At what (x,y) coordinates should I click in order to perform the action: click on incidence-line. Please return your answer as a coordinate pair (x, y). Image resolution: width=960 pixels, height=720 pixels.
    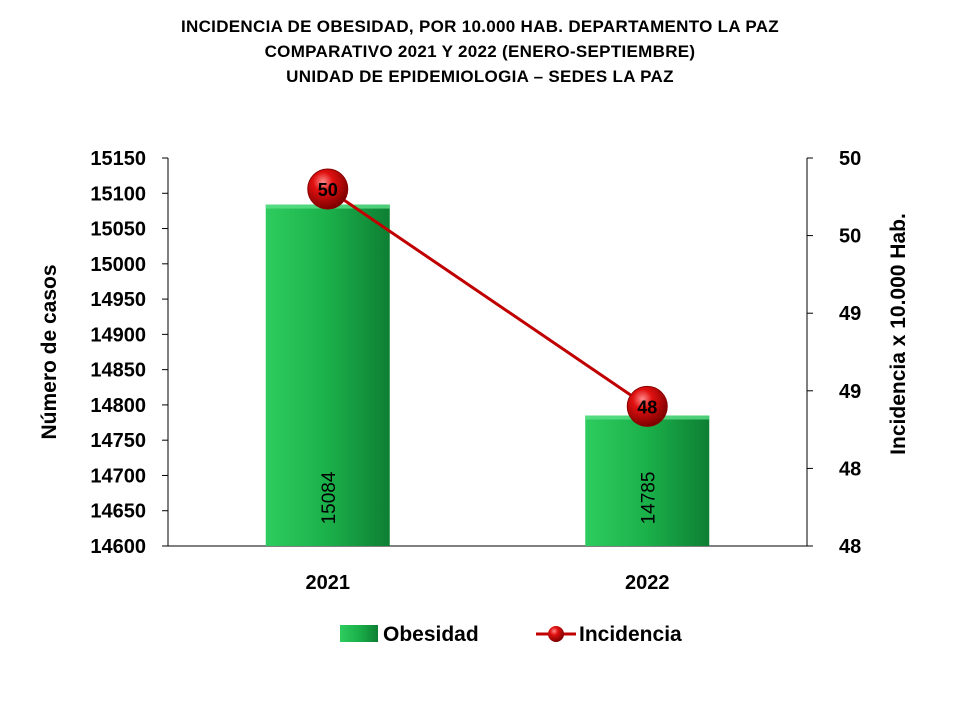
    Looking at the image, I should click on (487, 297).